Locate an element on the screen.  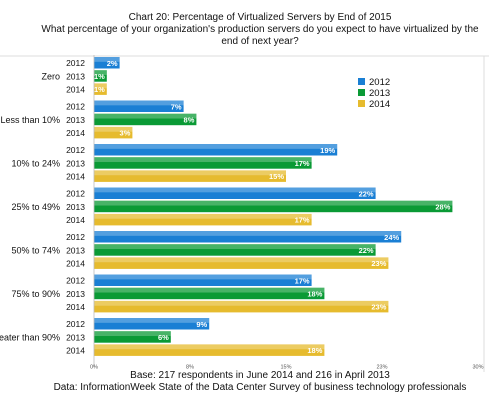
data-label: 18% is located at coordinates (314, 293).